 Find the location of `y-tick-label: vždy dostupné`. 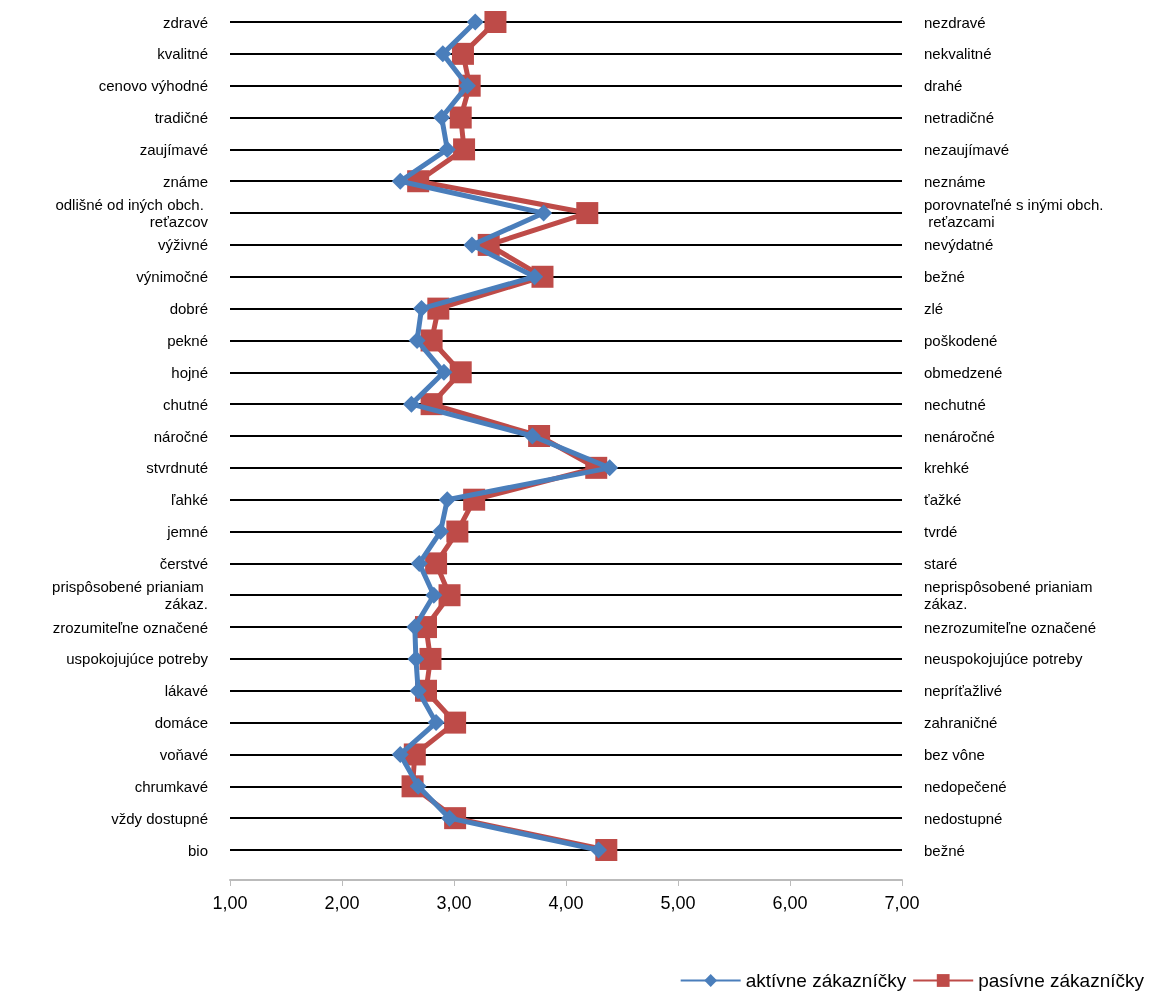

y-tick-label: vždy dostupné is located at coordinates (159, 818).